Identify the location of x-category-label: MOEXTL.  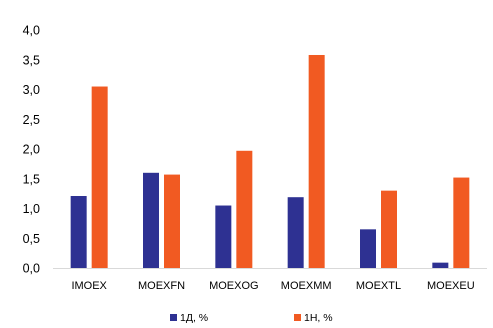
(378, 286).